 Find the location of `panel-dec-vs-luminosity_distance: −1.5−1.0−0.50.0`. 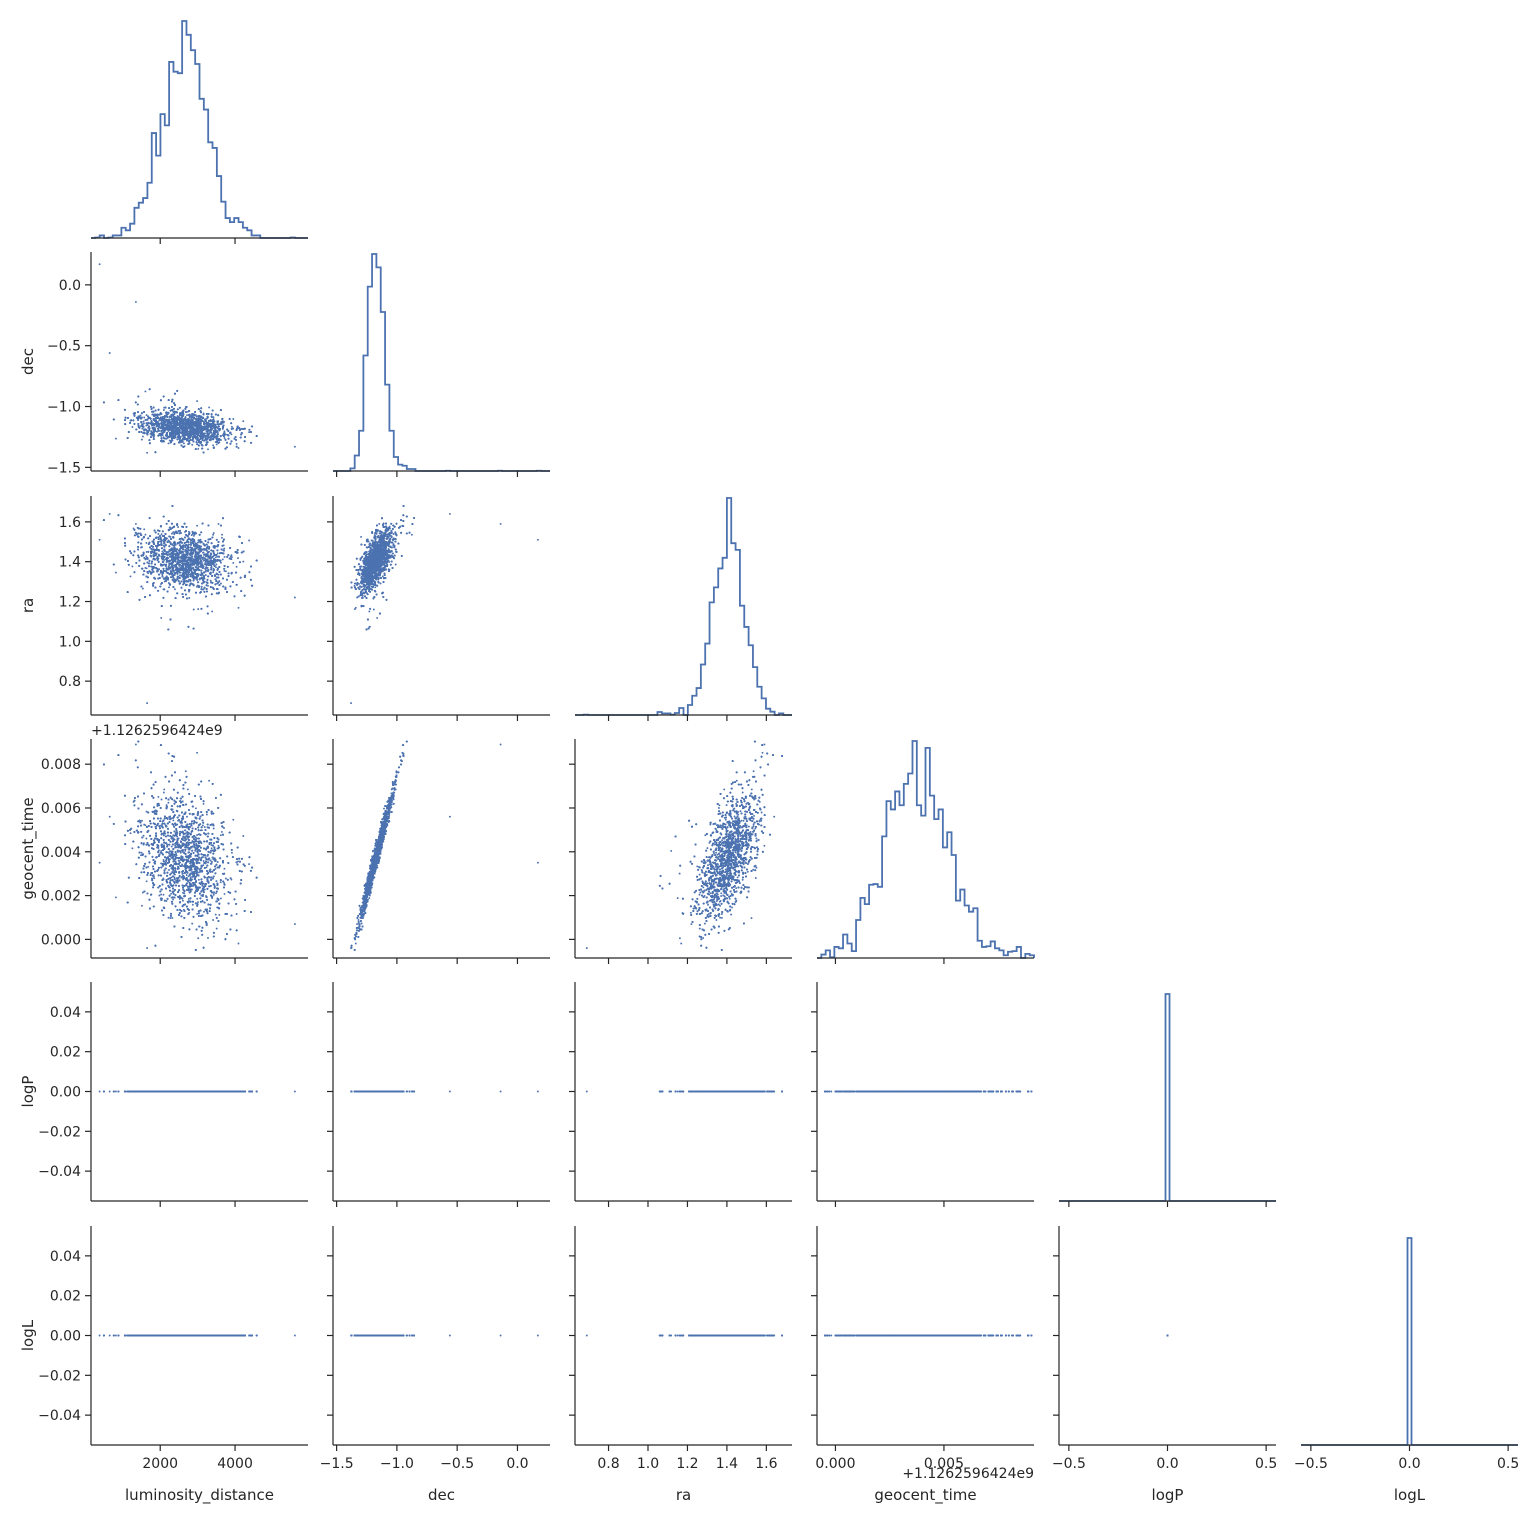

panel-dec-vs-luminosity_distance: −1.5−1.0−0.50.0 is located at coordinates (177, 364).